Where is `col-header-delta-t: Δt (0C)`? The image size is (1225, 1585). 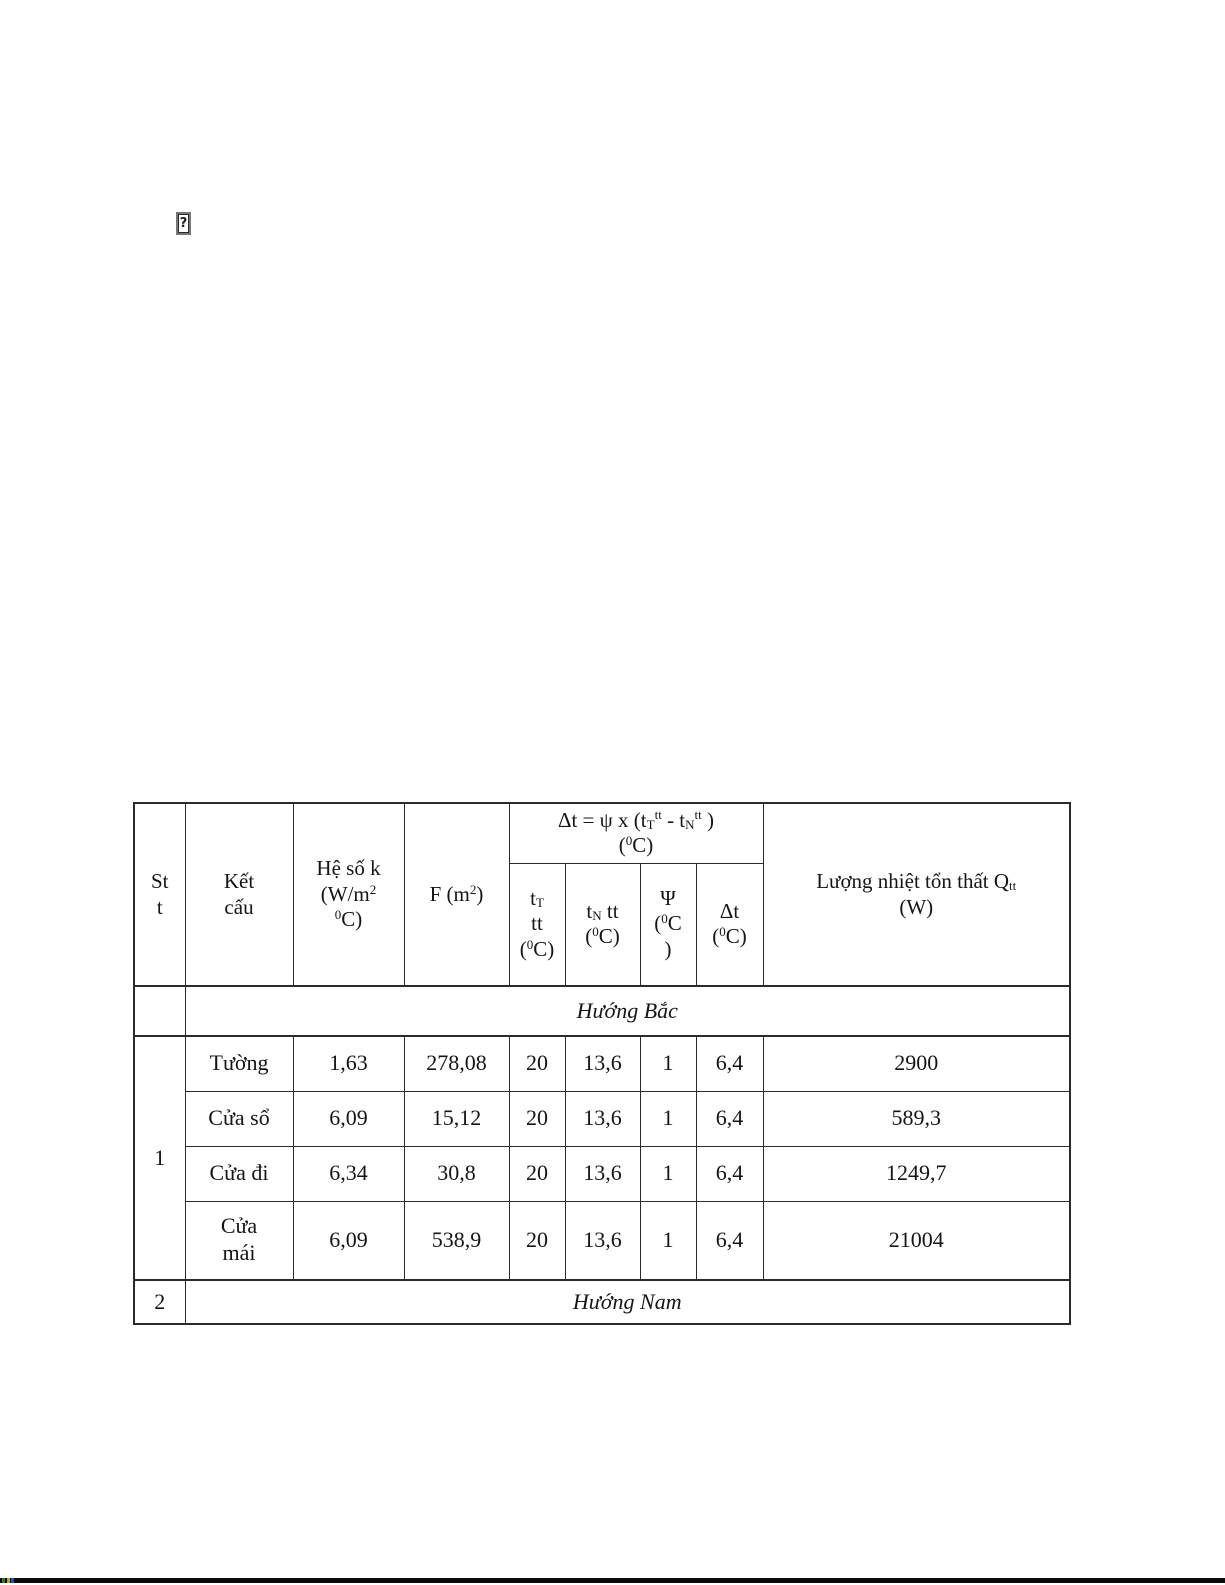 col-header-delta-t: Δt (0C) is located at coordinates (729, 924).